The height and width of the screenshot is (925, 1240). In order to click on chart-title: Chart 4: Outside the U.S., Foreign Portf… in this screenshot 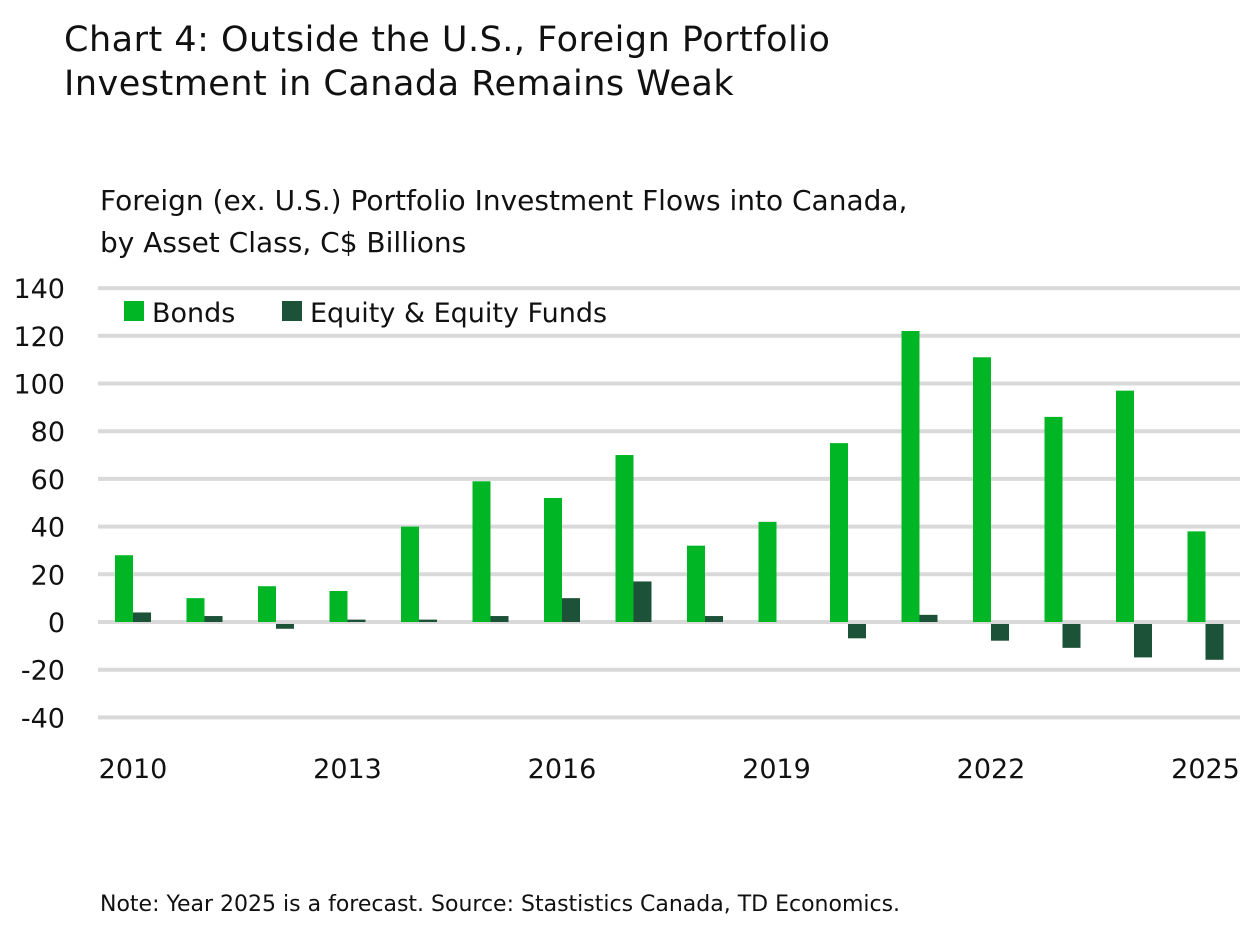, I will do `click(447, 62)`.